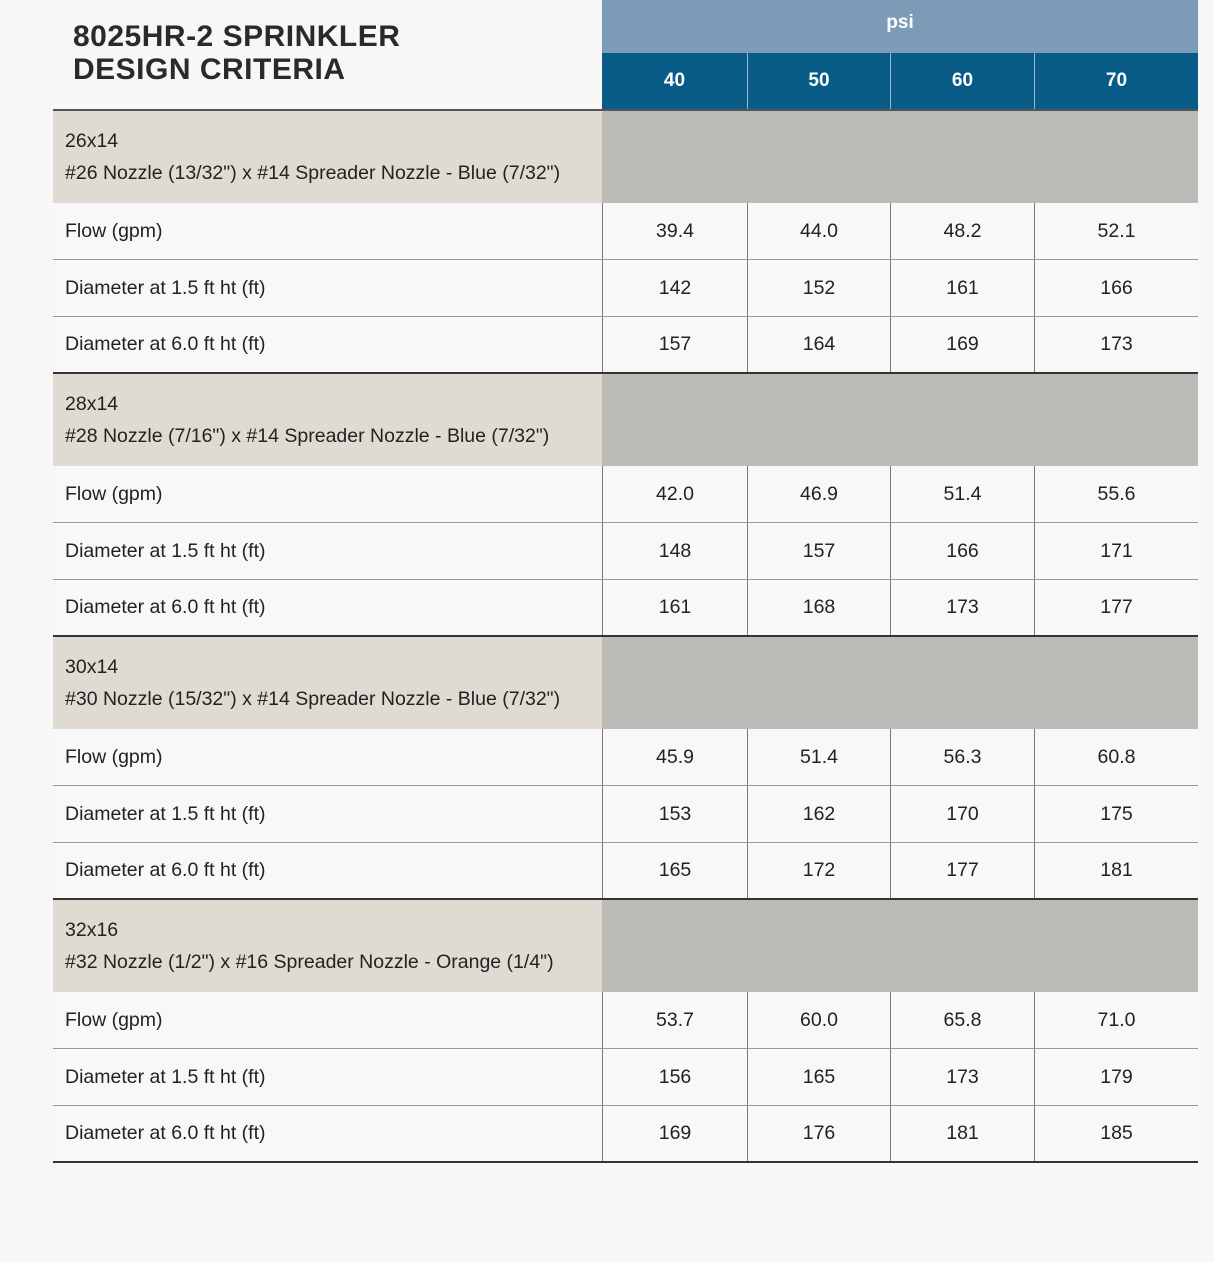  I want to click on table-cell: 60.8, so click(1116, 757).